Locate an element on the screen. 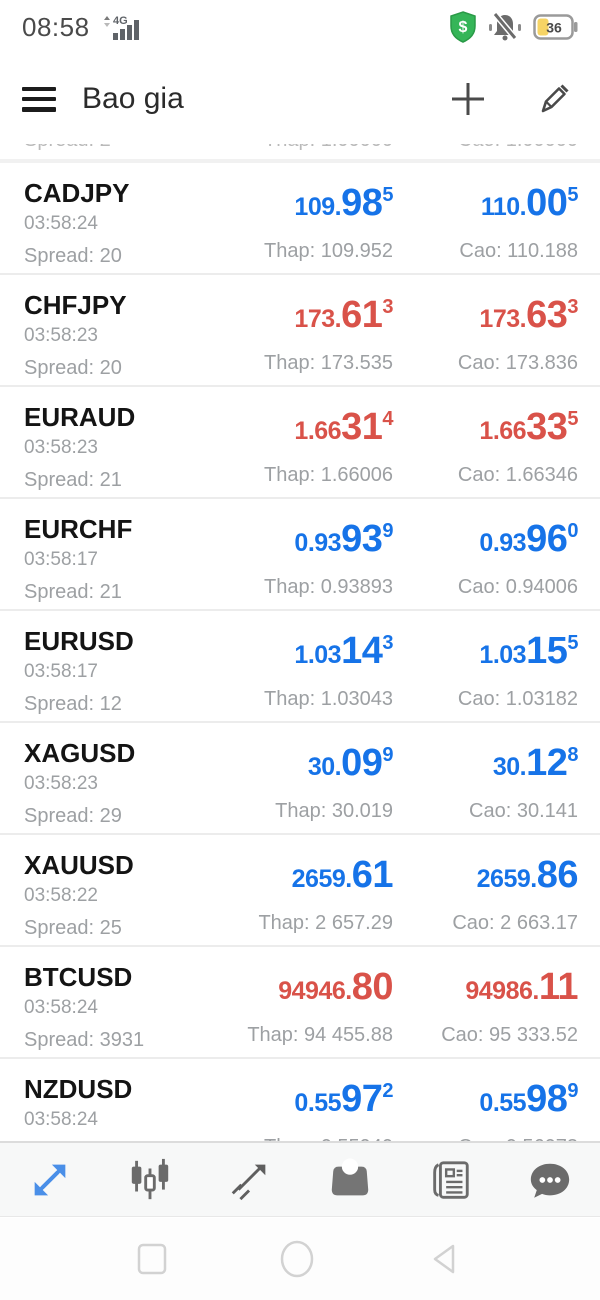  ask-price: 30.128 is located at coordinates (535, 763).